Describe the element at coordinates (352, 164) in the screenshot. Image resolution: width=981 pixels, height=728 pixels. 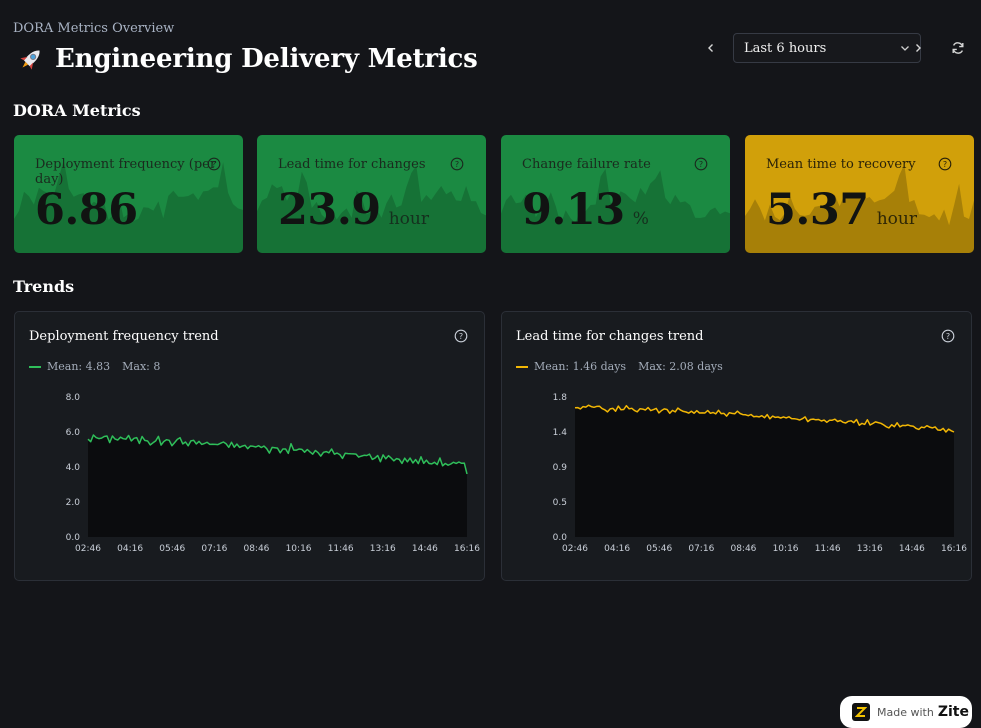
I see `stat-label: Lead time for changes` at that location.